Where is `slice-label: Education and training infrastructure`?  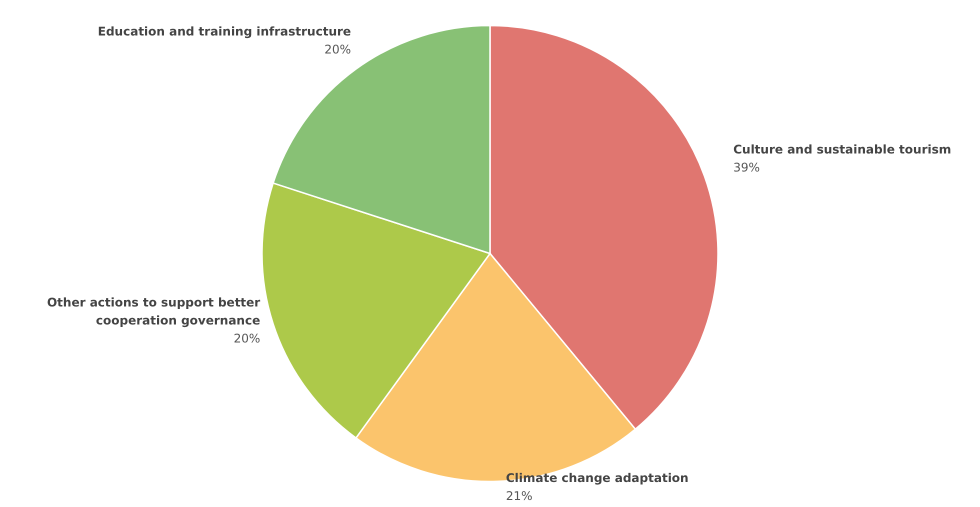
slice-label: Education and training infrastructure is located at coordinates (225, 31).